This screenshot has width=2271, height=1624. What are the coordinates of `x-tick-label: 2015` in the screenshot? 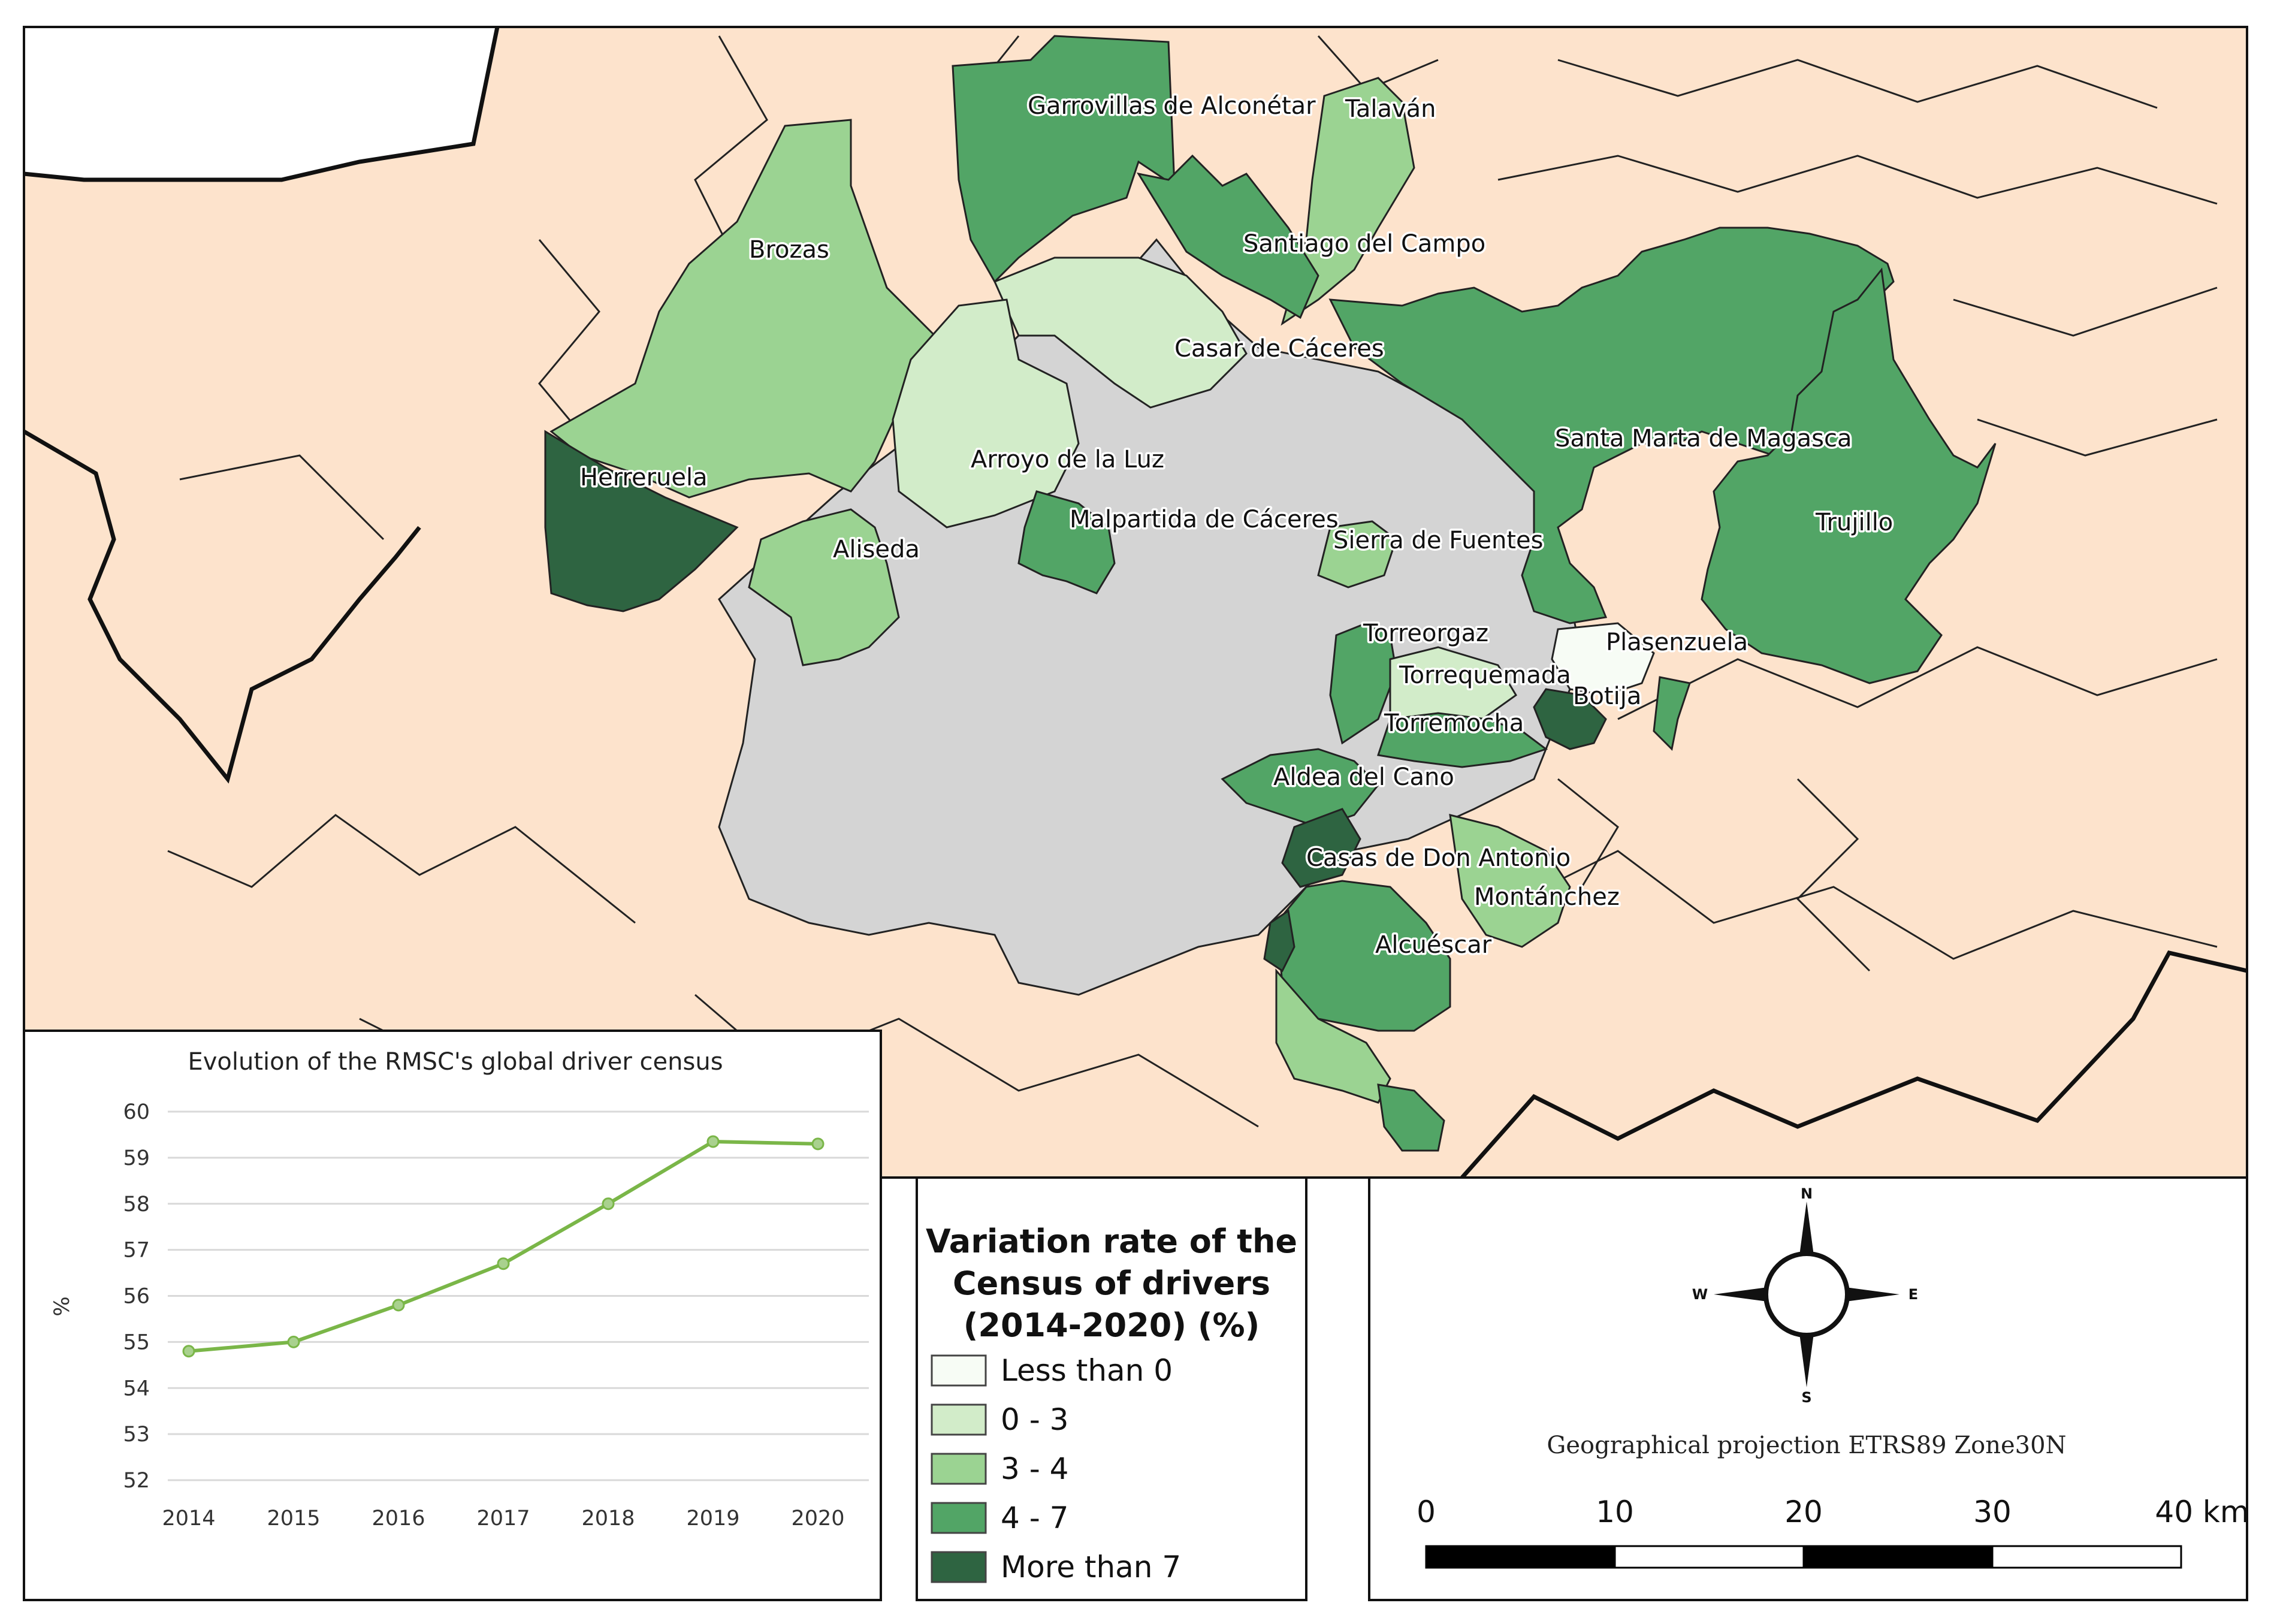 It's located at (293, 1519).